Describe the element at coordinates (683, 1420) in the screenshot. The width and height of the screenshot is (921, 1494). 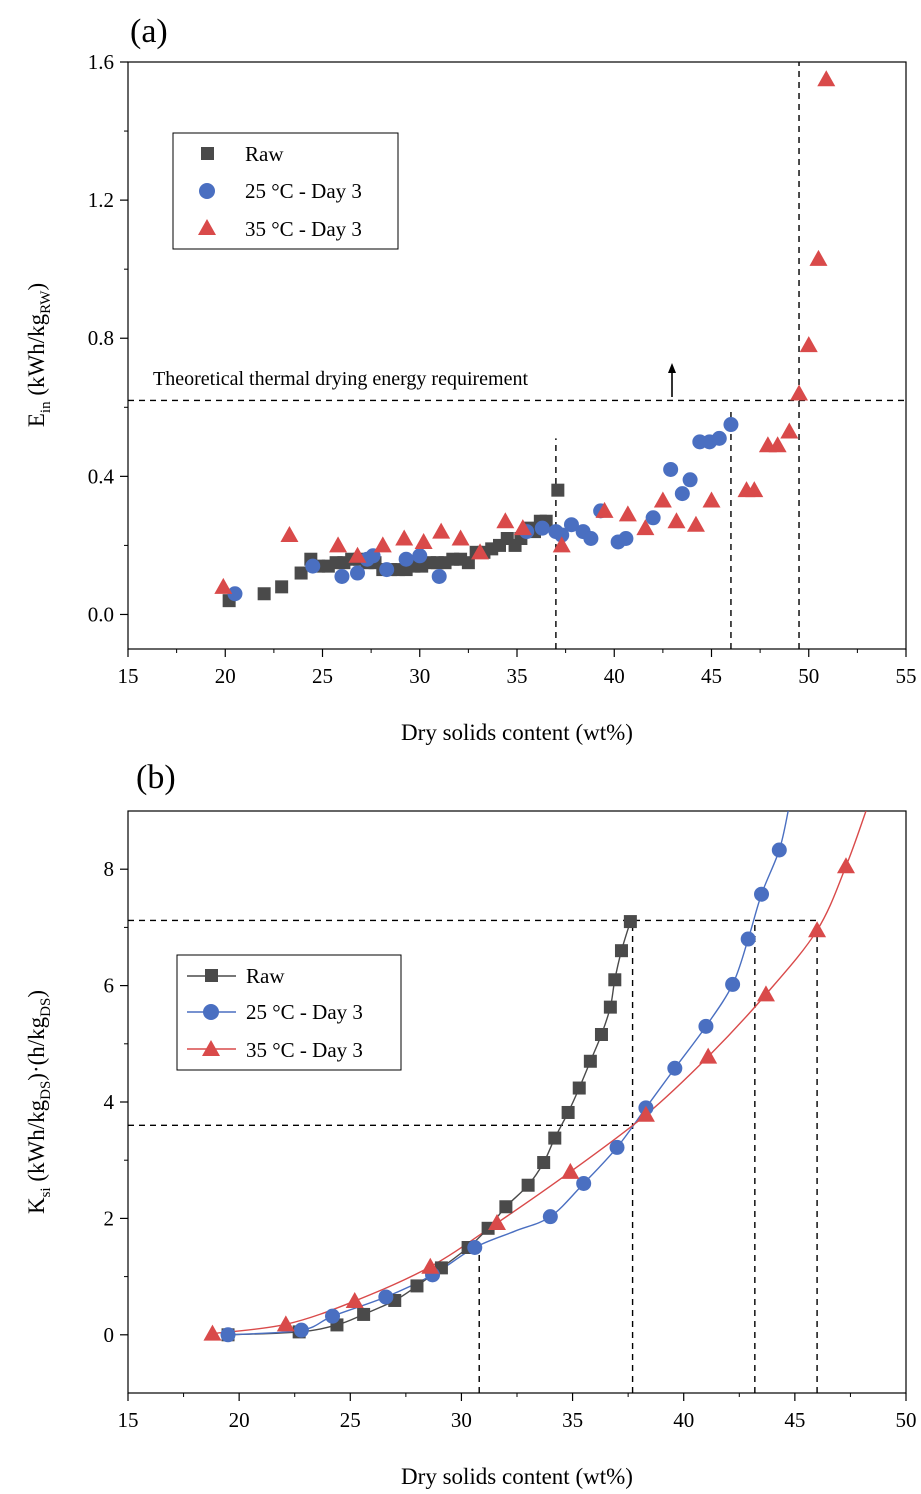
I see `panel-b-x-tick-label-5: 40` at that location.